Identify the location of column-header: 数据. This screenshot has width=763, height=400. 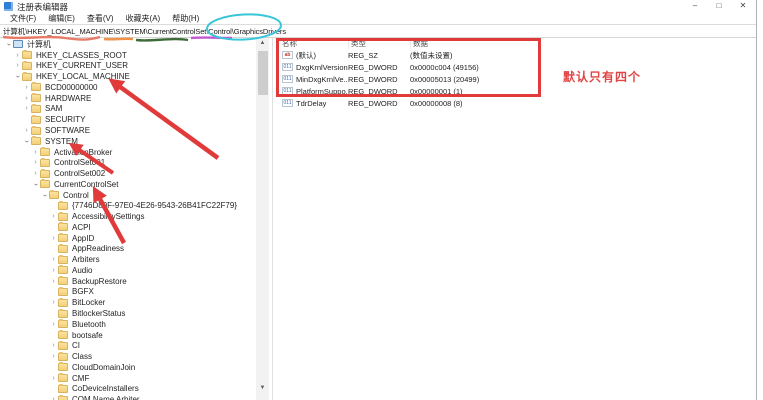
(583, 43).